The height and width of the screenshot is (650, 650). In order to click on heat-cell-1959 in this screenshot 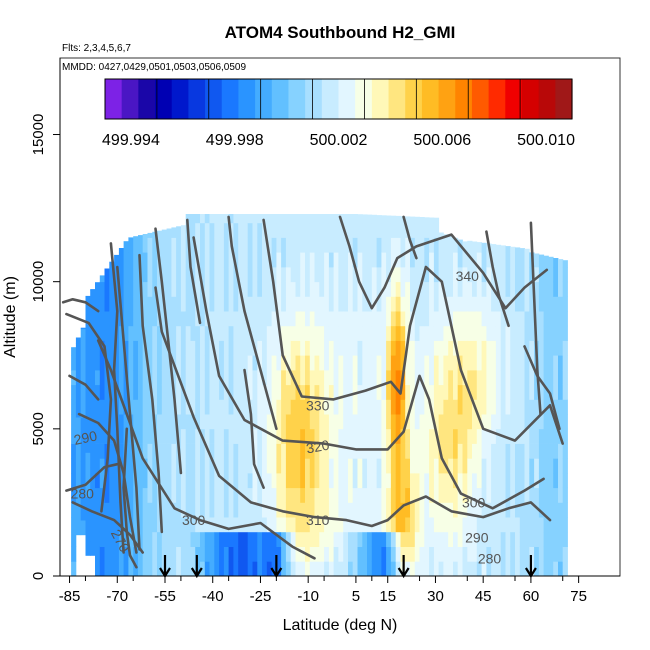, I will do `click(460, 319)`.